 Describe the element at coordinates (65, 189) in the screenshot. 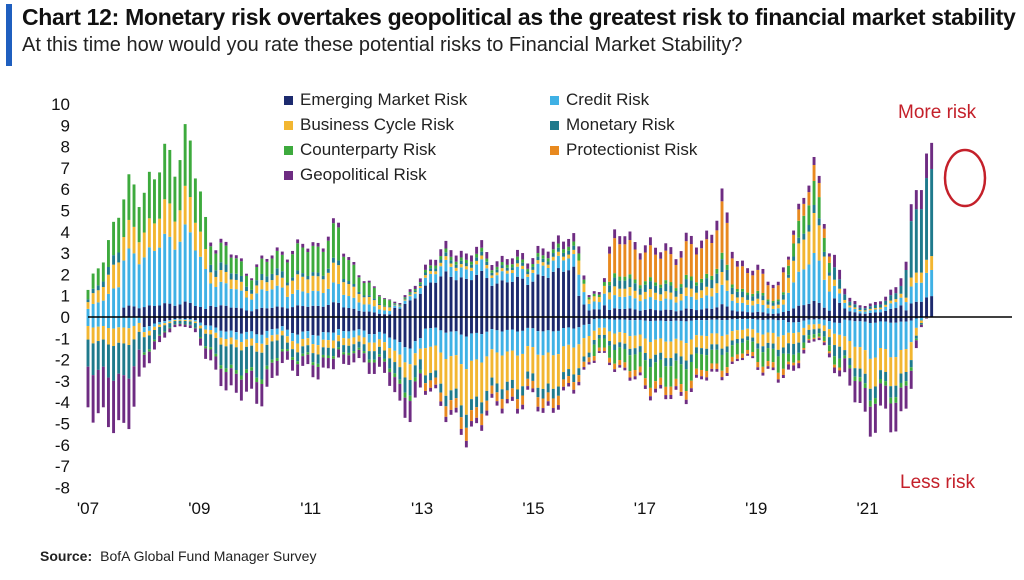

I see `y-tick-label: 6` at that location.